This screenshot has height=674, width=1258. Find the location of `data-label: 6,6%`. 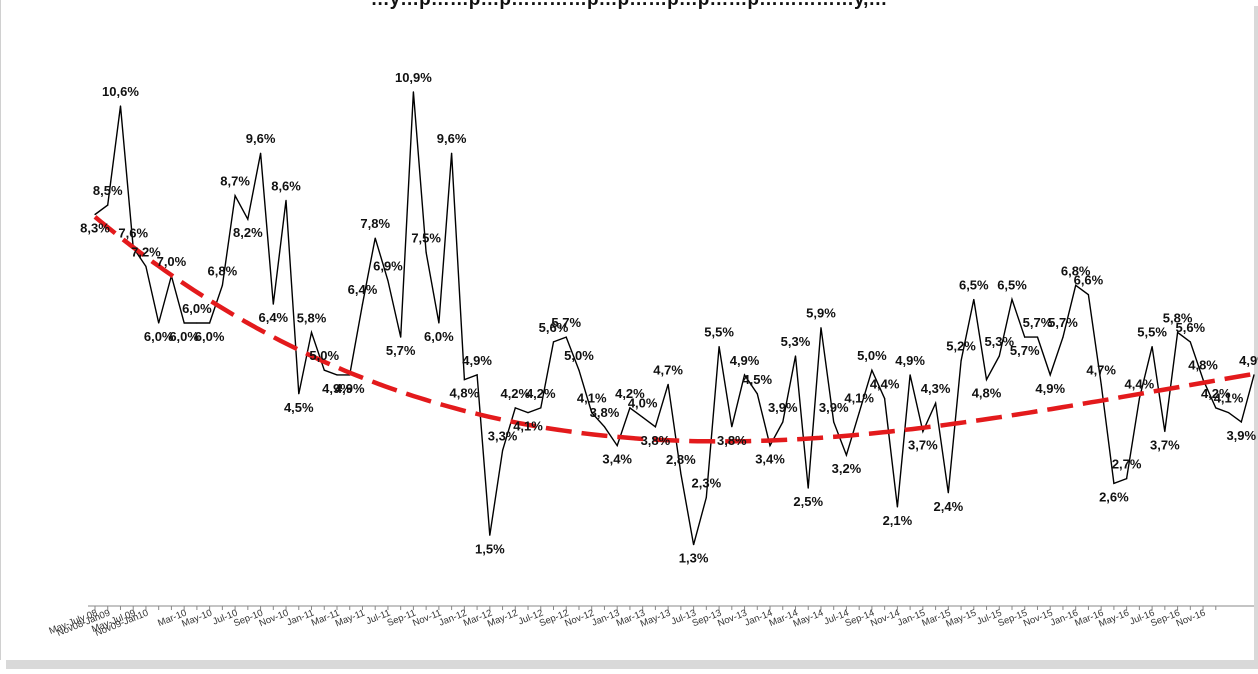

data-label: 6,6% is located at coordinates (1089, 280).